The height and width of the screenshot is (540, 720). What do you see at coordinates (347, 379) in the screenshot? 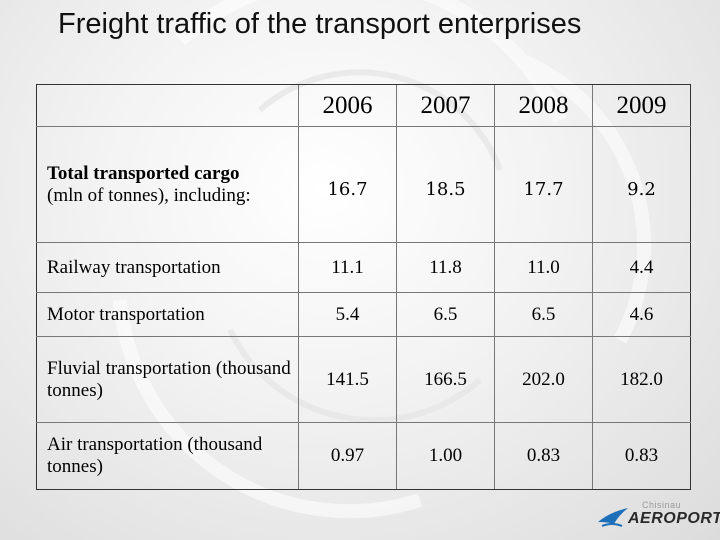
I see `table-cell: 141.5` at bounding box center [347, 379].